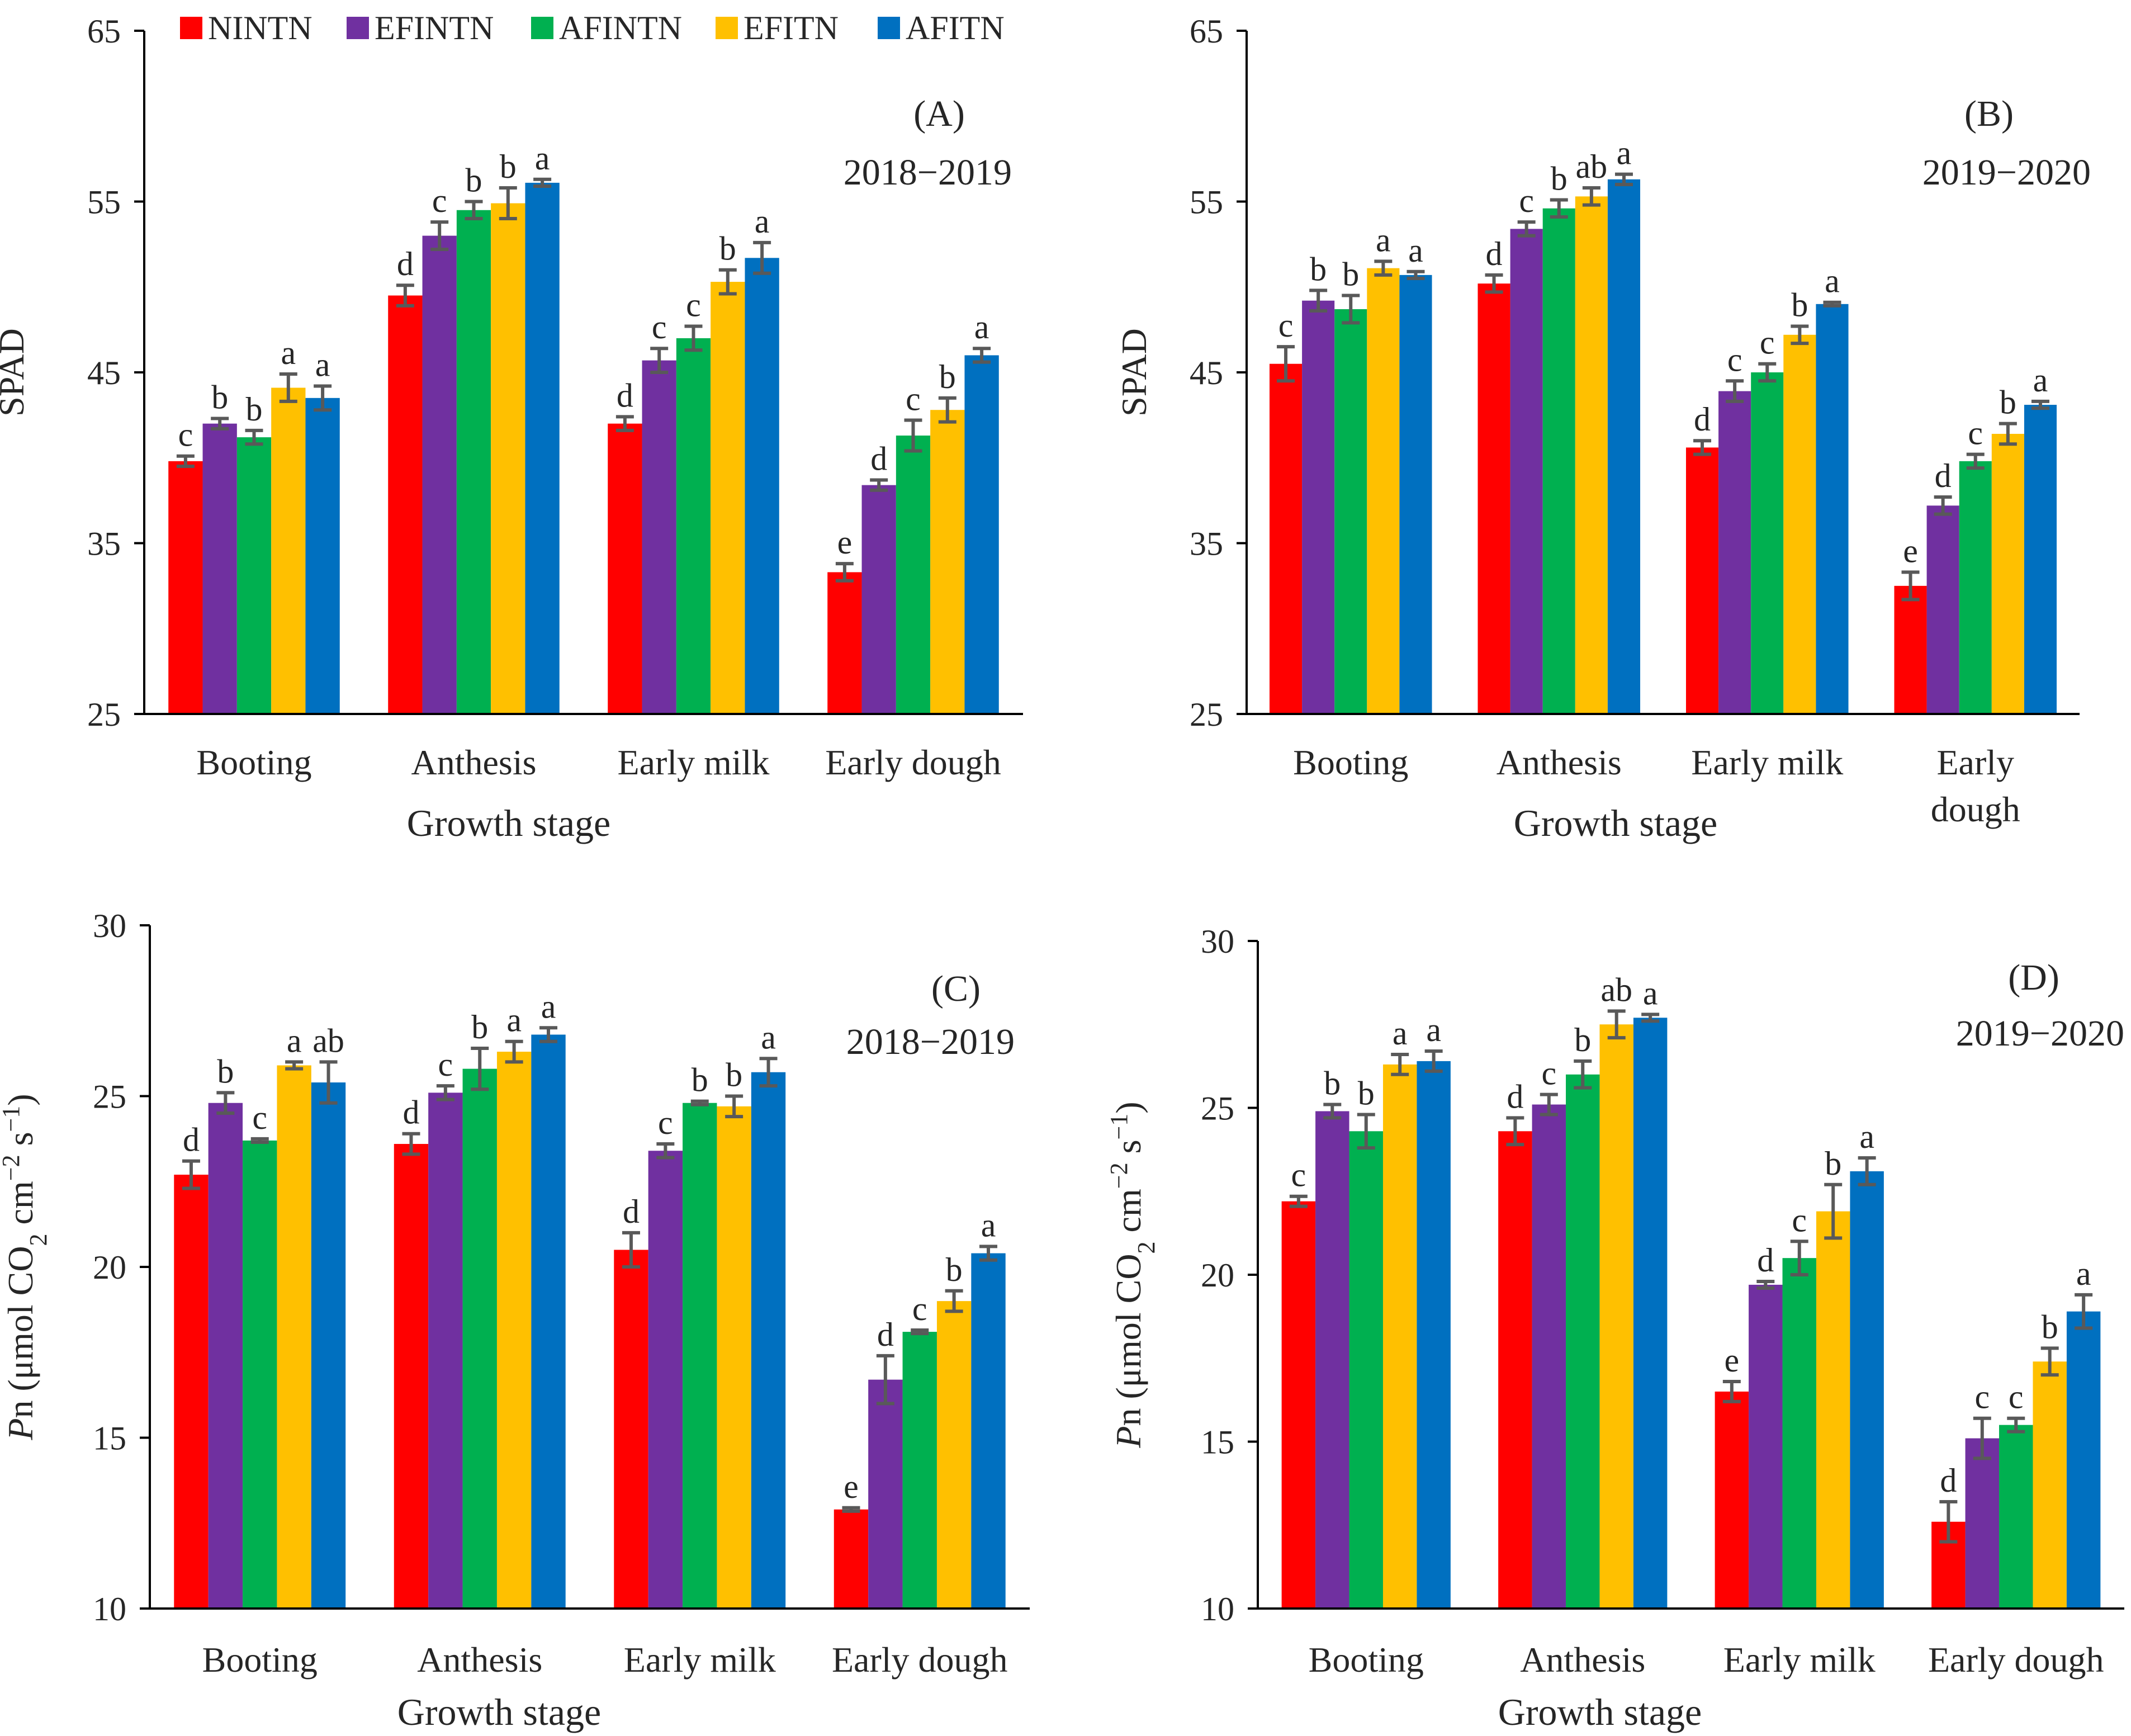 The height and width of the screenshot is (1736, 2131). Describe the element at coordinates (358, 28) in the screenshot. I see `legend-swatch-efintn` at that location.